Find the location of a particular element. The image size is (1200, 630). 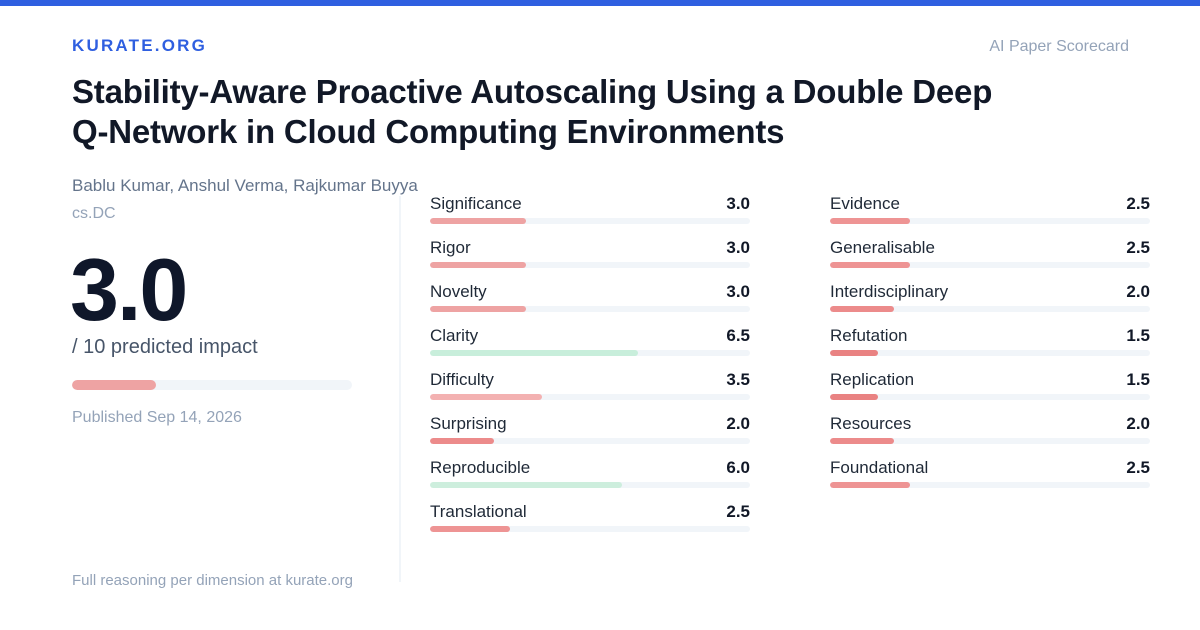

dimension-label: Generalisable is located at coordinates (882, 247).